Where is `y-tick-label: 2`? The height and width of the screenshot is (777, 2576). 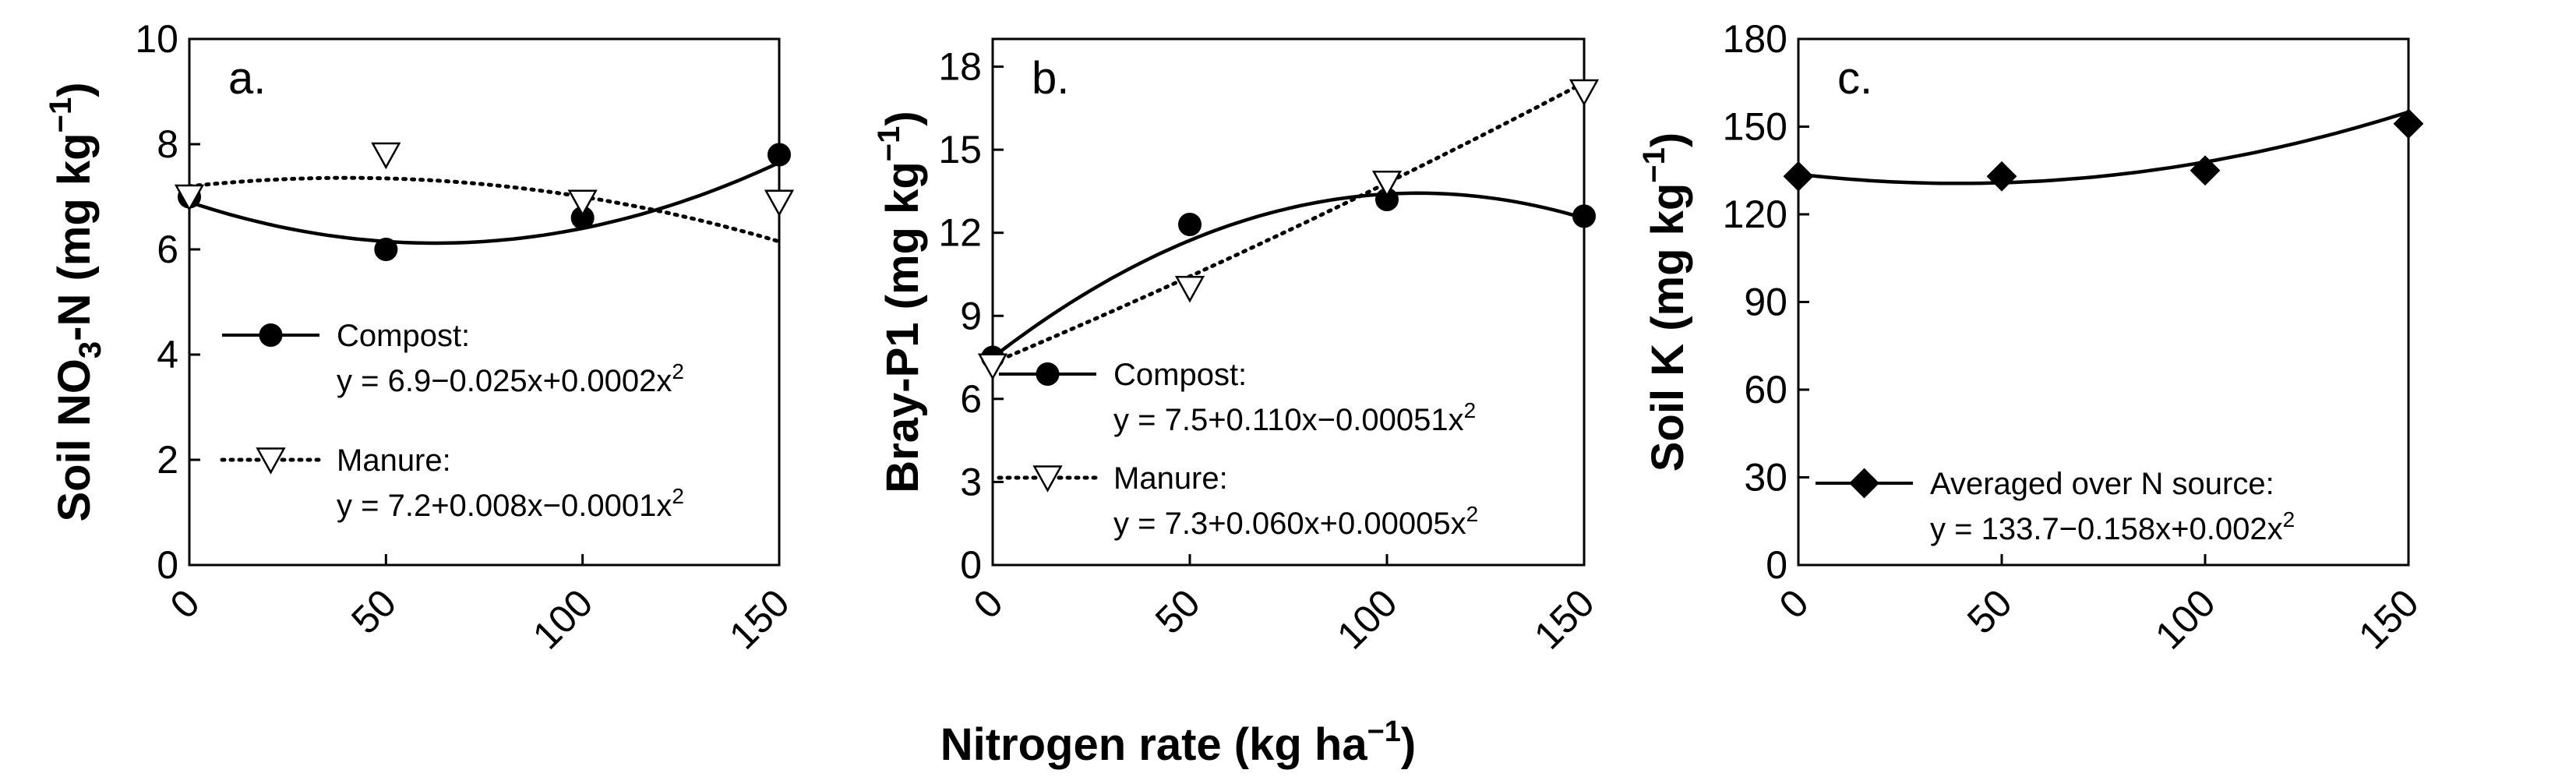 y-tick-label: 2 is located at coordinates (167, 460).